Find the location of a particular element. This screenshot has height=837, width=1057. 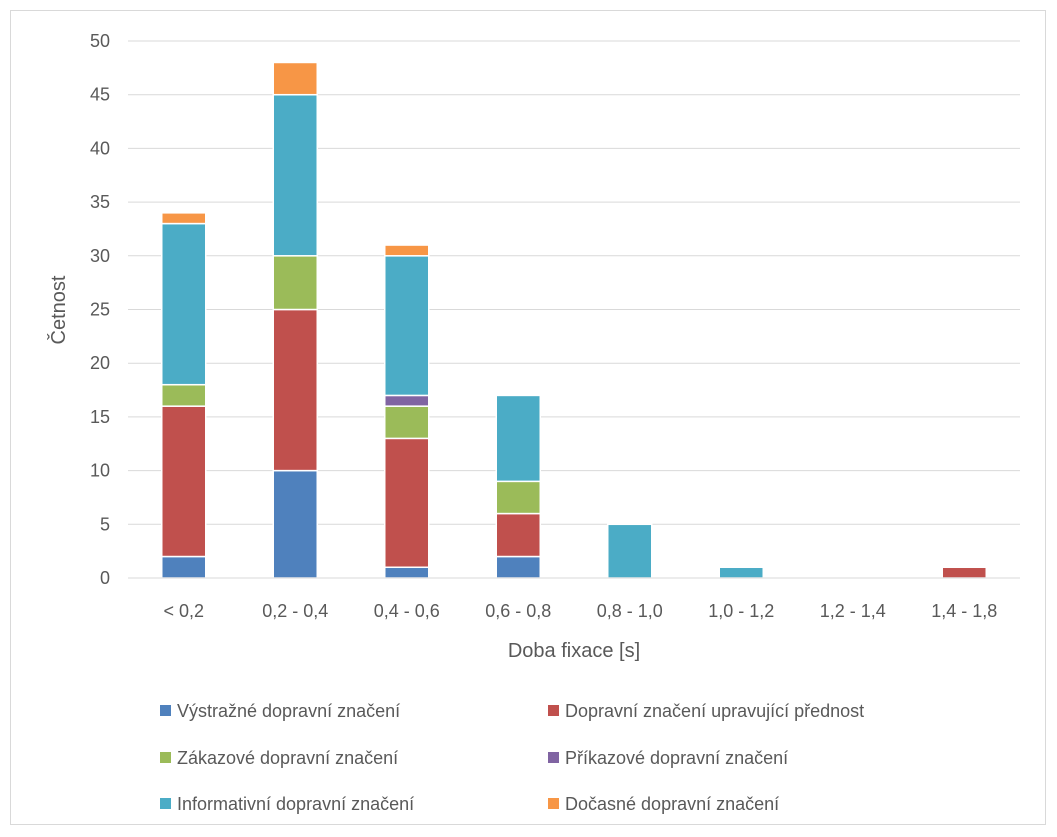

x-tick-label: 0,6 - 0,8 is located at coordinates (518, 611).